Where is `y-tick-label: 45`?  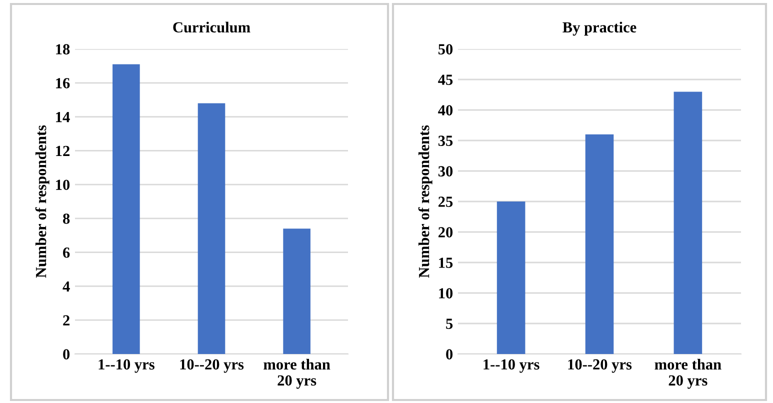 y-tick-label: 45 is located at coordinates (445, 79).